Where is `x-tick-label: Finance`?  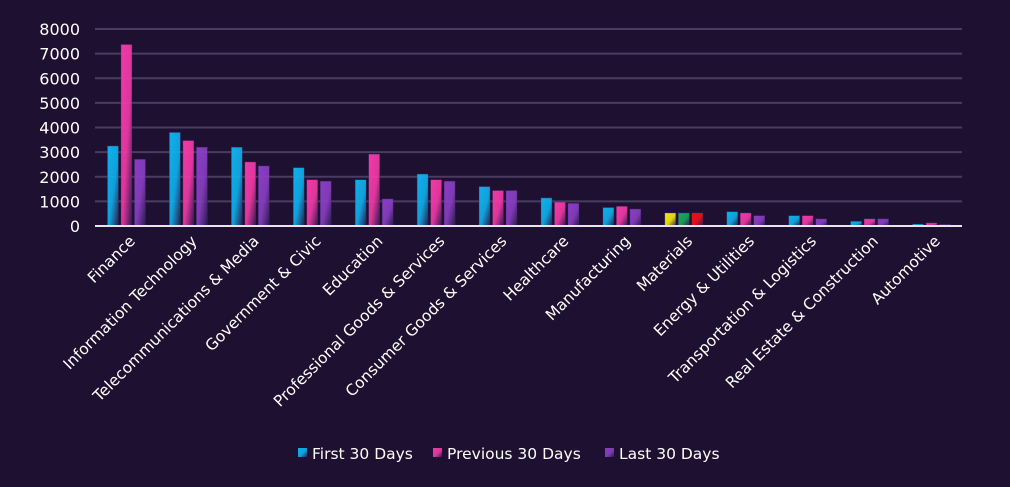 x-tick-label: Finance is located at coordinates (111, 259).